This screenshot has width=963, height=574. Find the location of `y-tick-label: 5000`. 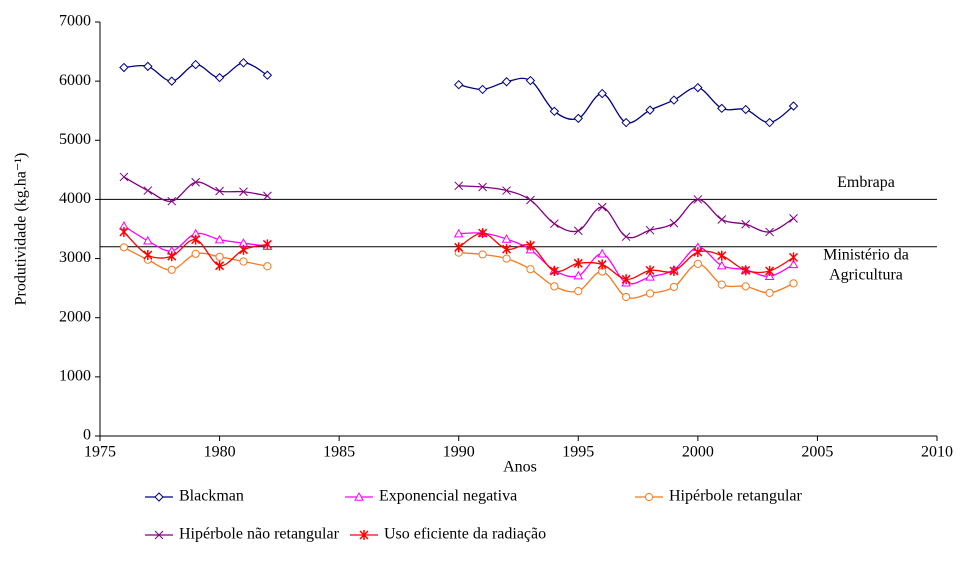

y-tick-label: 5000 is located at coordinates (75, 139).